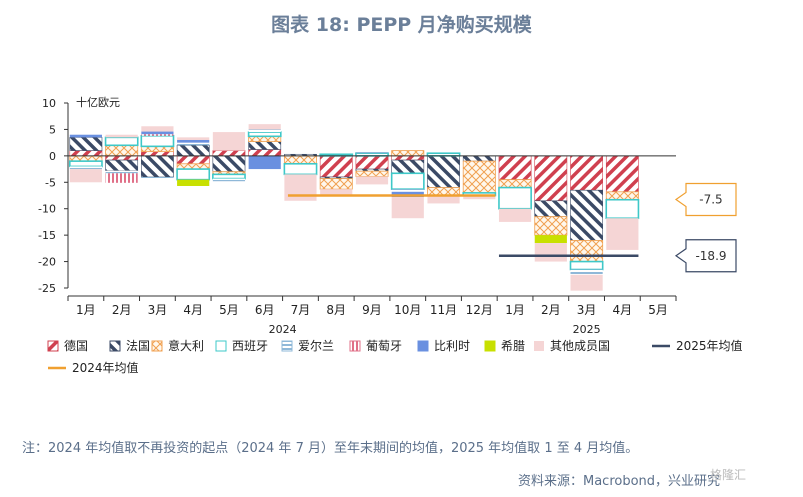  Describe the element at coordinates (587, 329) in the screenshot. I see `year-group-label: 2025` at that location.